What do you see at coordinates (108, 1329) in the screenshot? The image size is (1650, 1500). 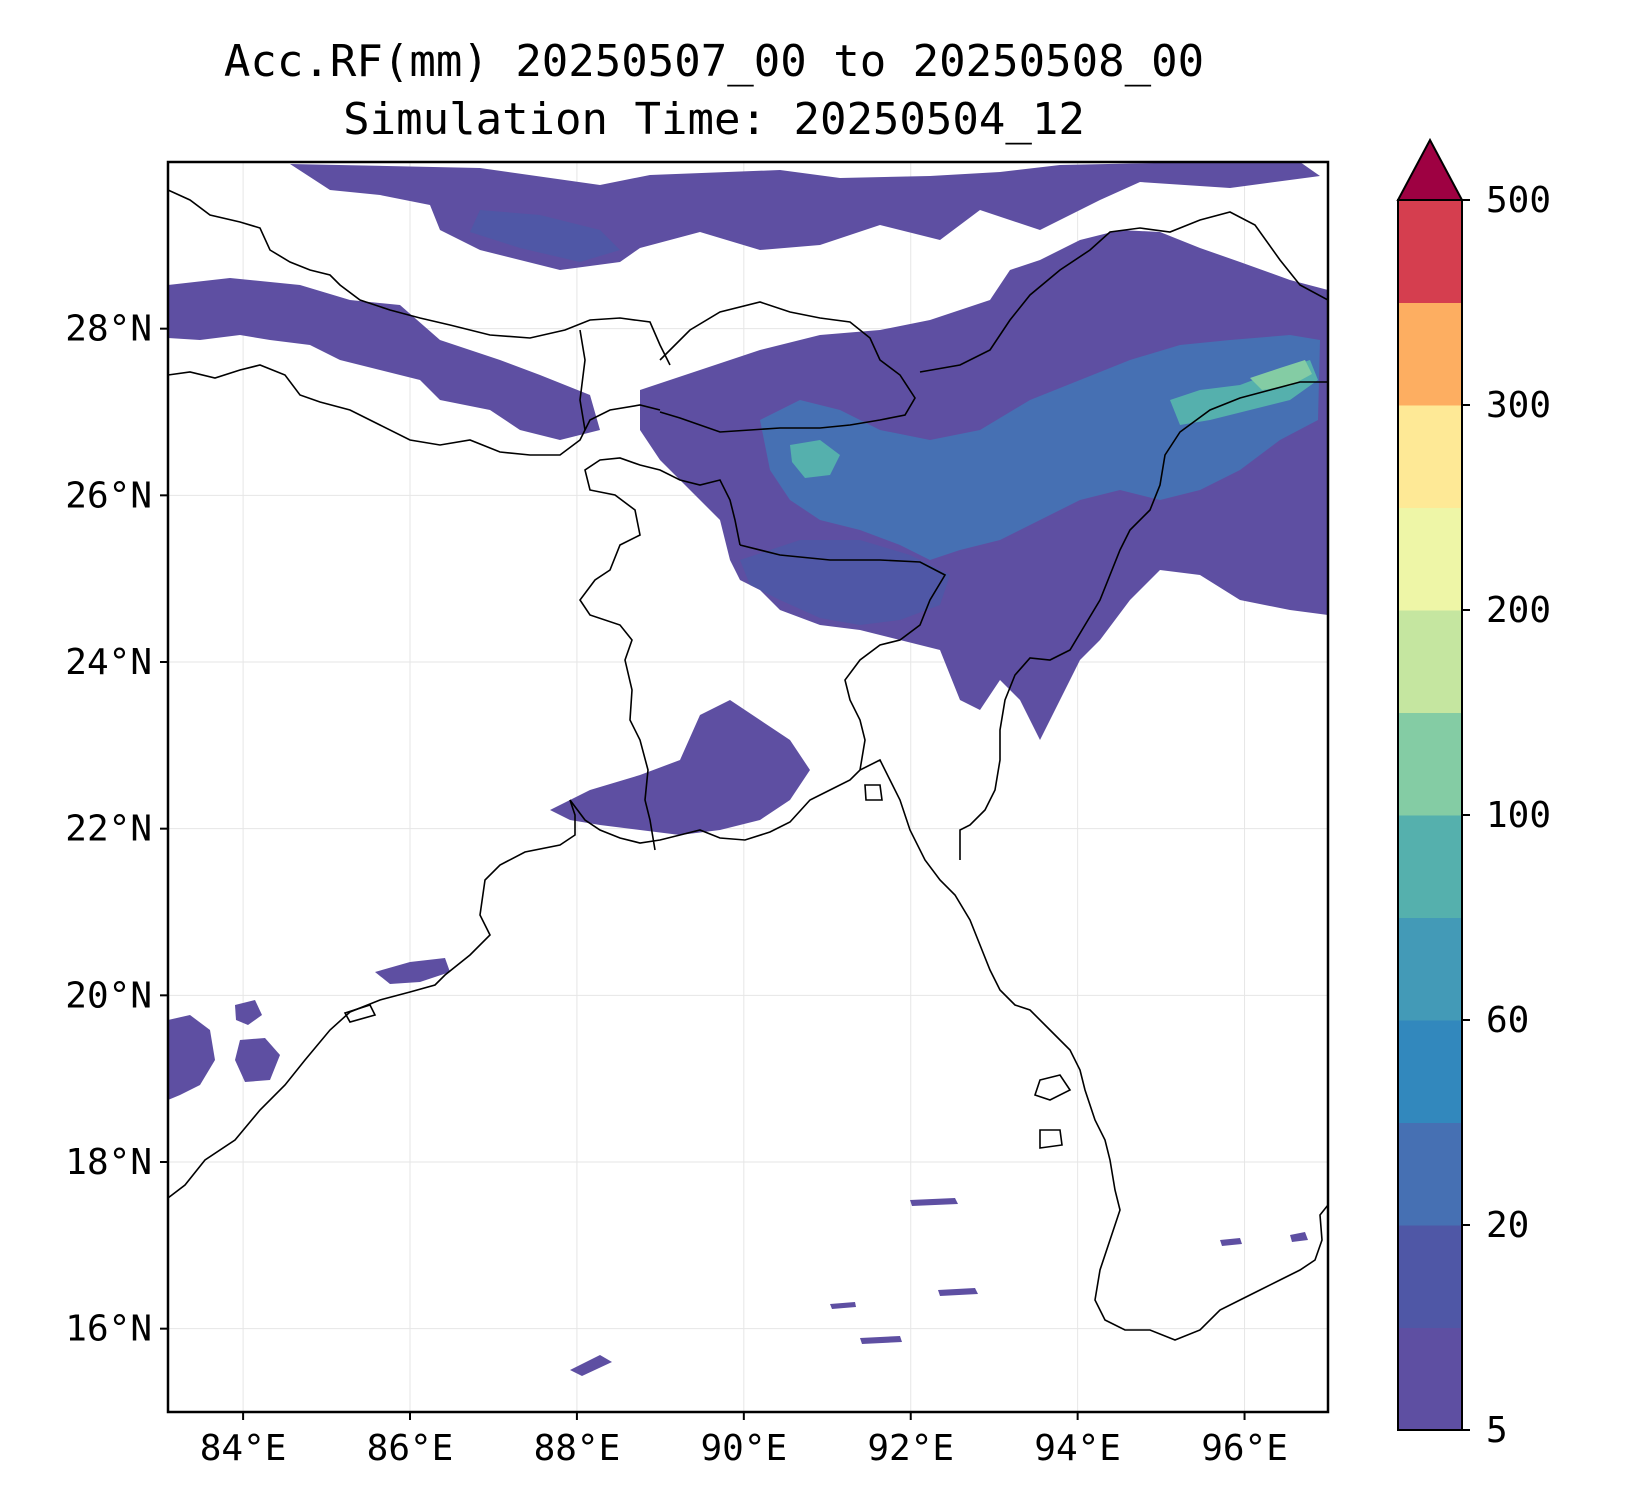 I see `lat-tick-label: 16°N` at bounding box center [108, 1329].